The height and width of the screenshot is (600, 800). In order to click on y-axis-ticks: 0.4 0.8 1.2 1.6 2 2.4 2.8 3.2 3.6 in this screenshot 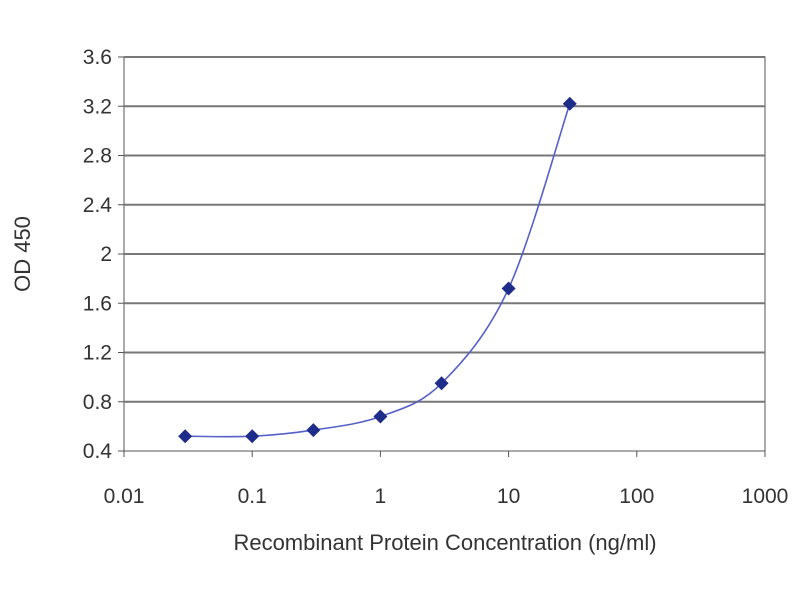, I will do `click(103, 254)`.